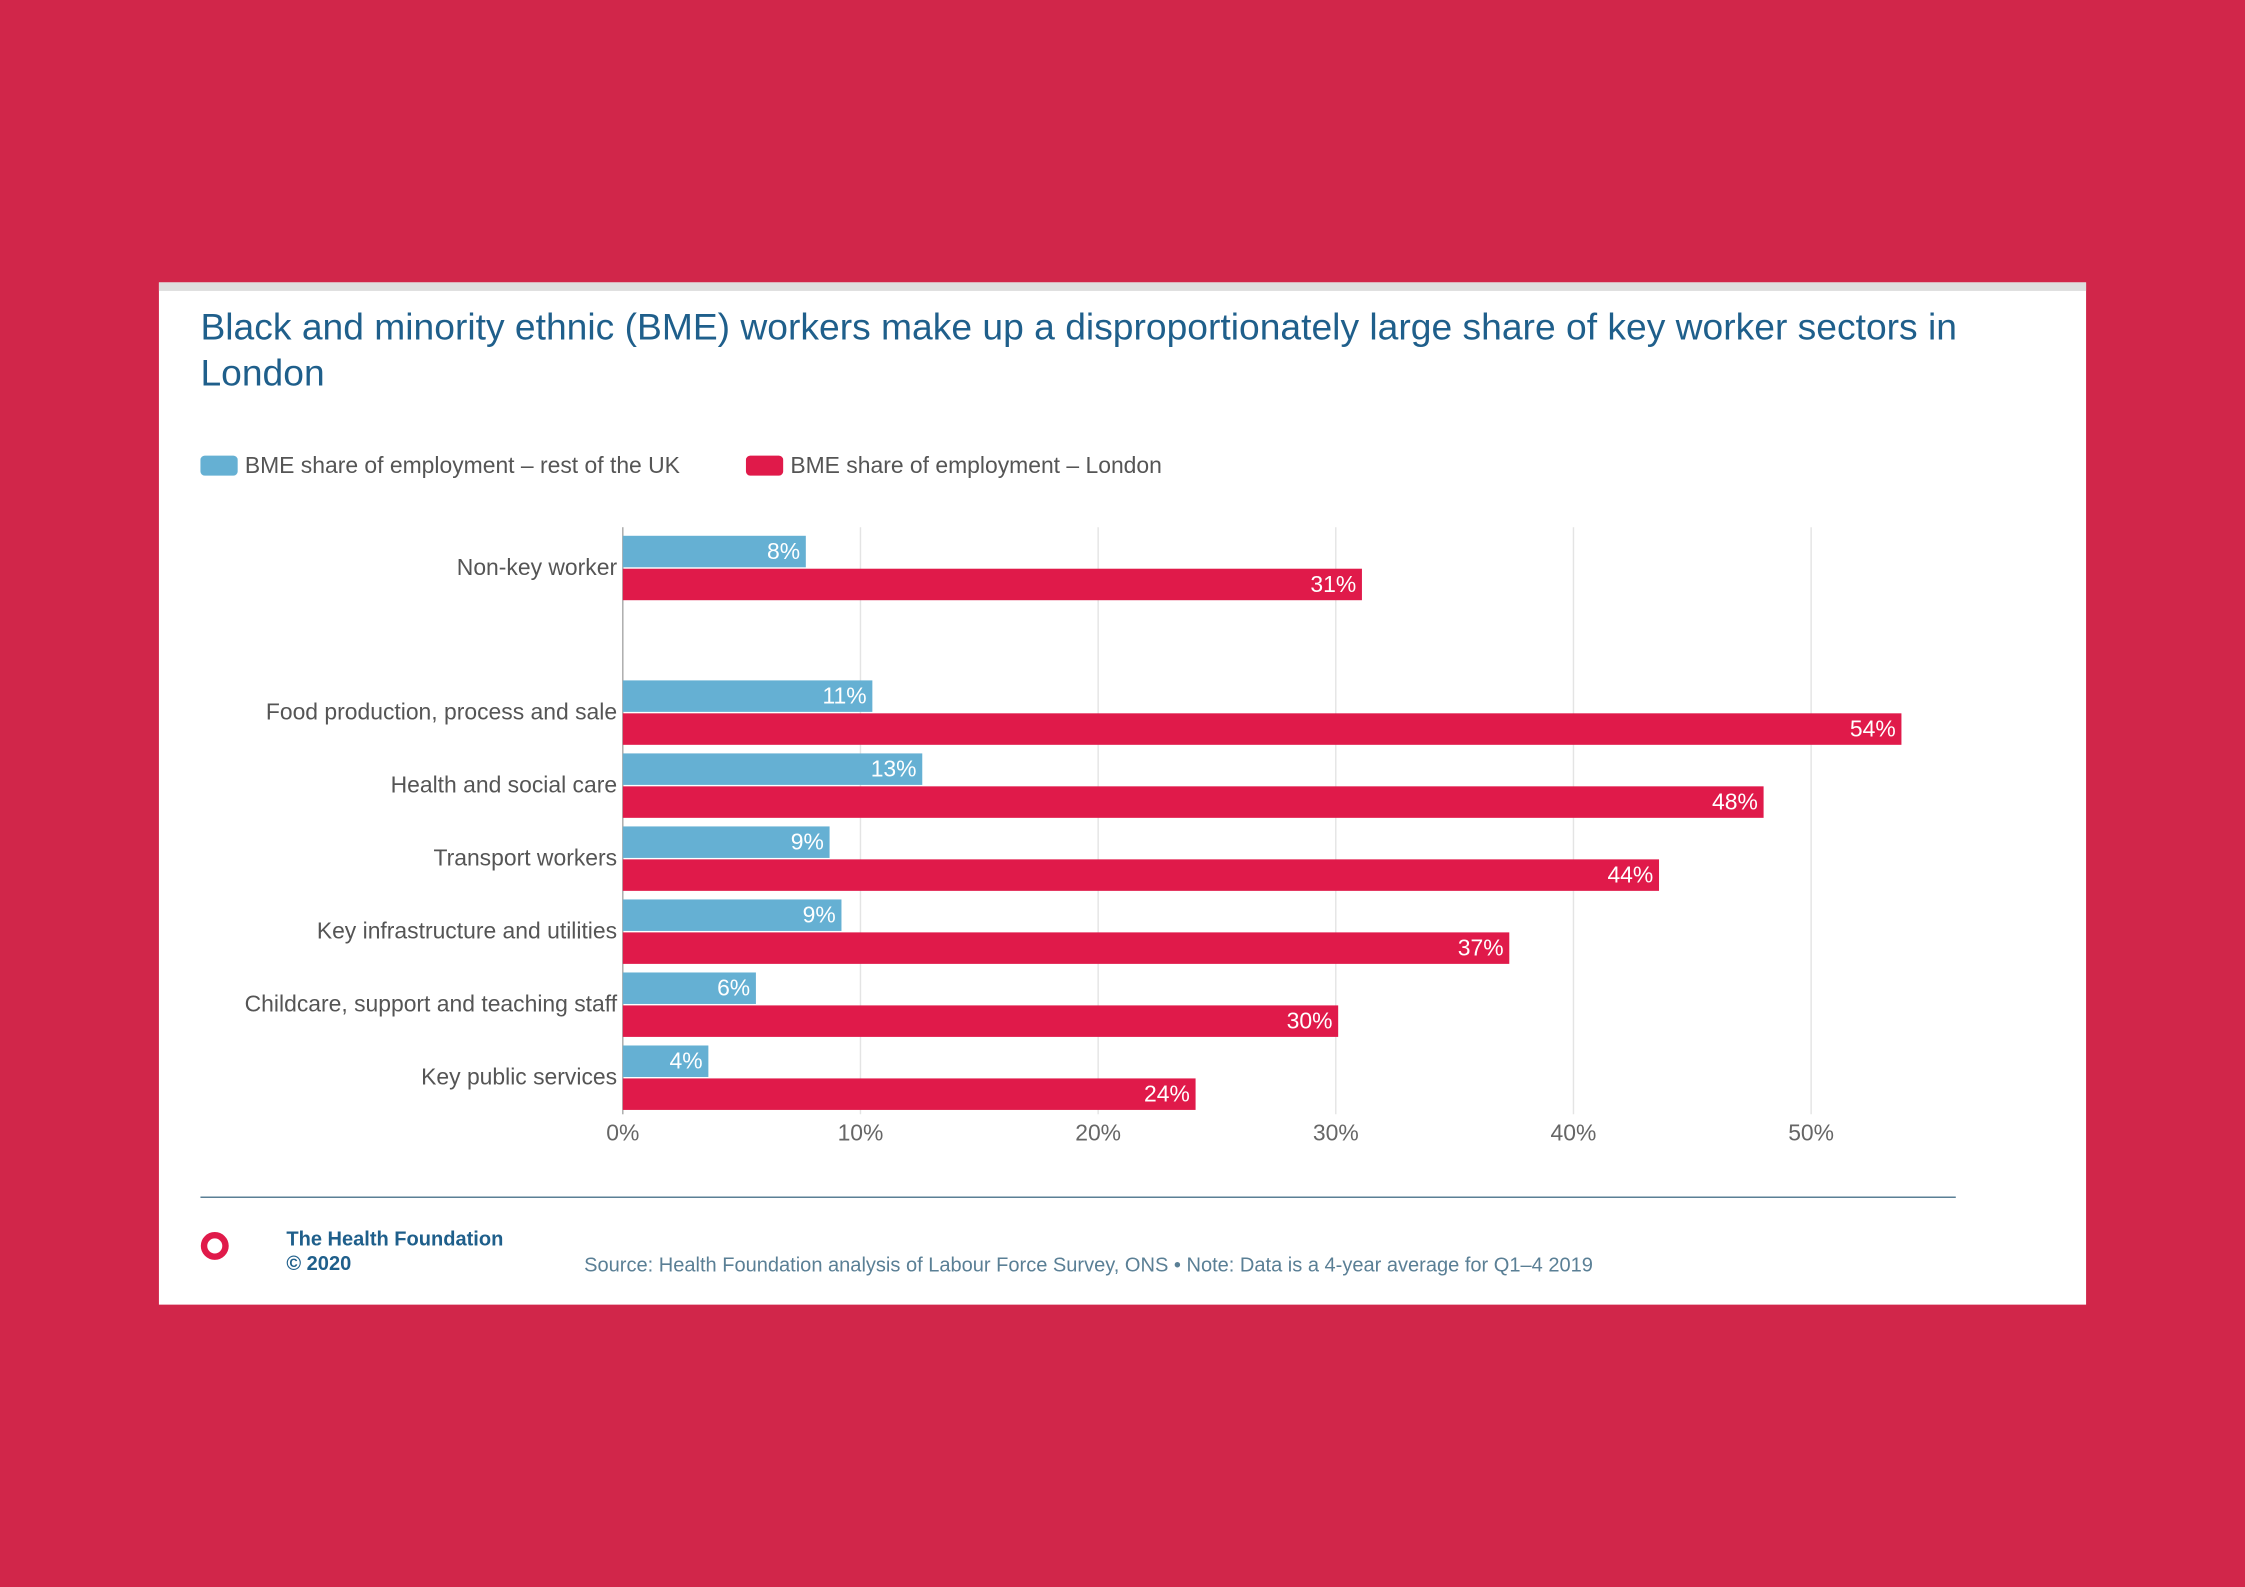 Image resolution: width=2245 pixels, height=1587 pixels. Describe the element at coordinates (783, 551) in the screenshot. I see `value-label: 8%` at that location.